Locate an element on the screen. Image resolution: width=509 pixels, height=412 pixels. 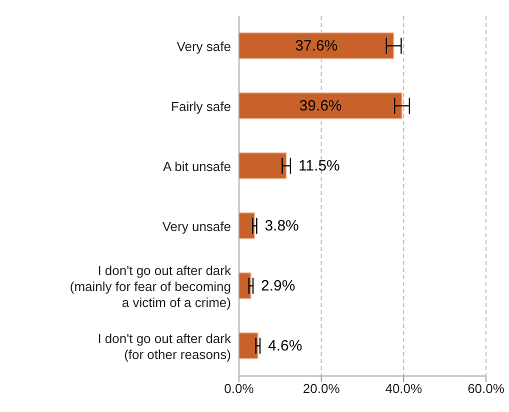
data-label: 4.6% is located at coordinates (285, 345).